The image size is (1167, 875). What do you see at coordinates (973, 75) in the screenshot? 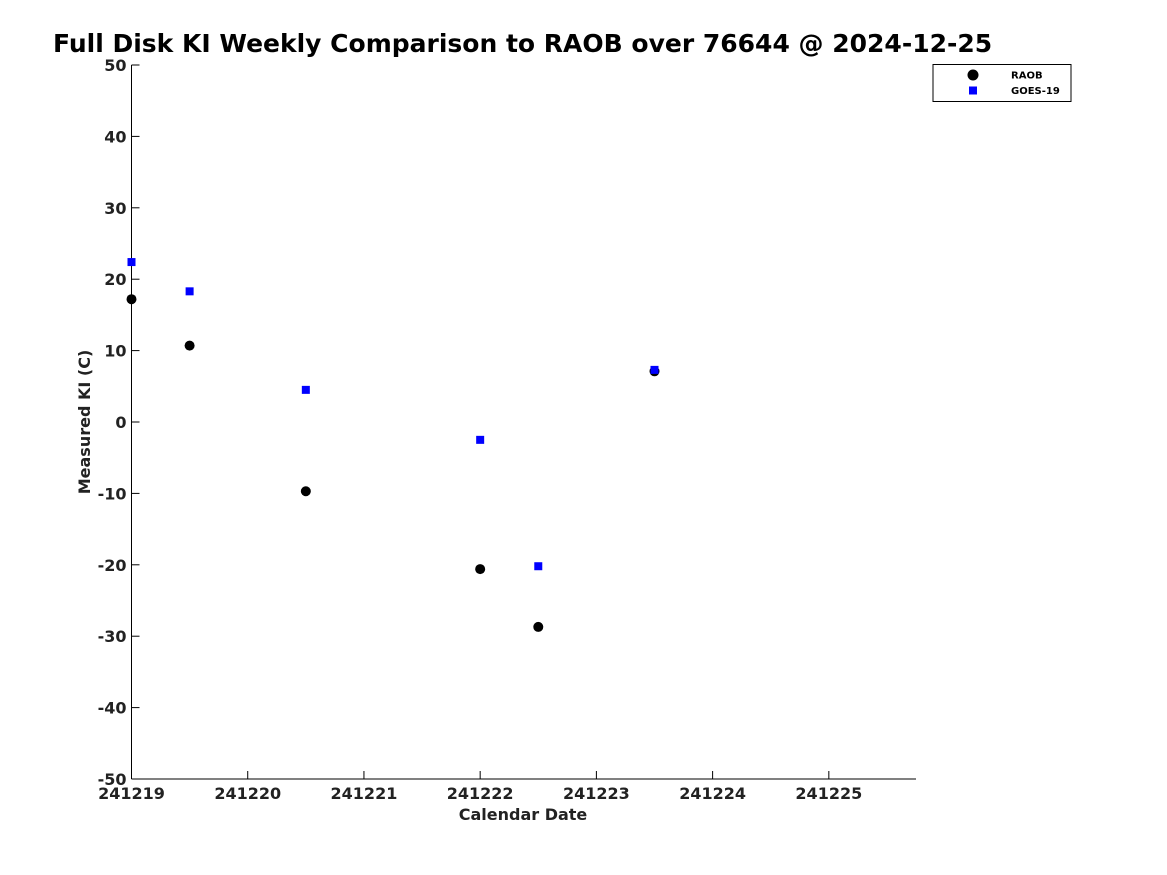
I see `legend-raob-marker` at bounding box center [973, 75].